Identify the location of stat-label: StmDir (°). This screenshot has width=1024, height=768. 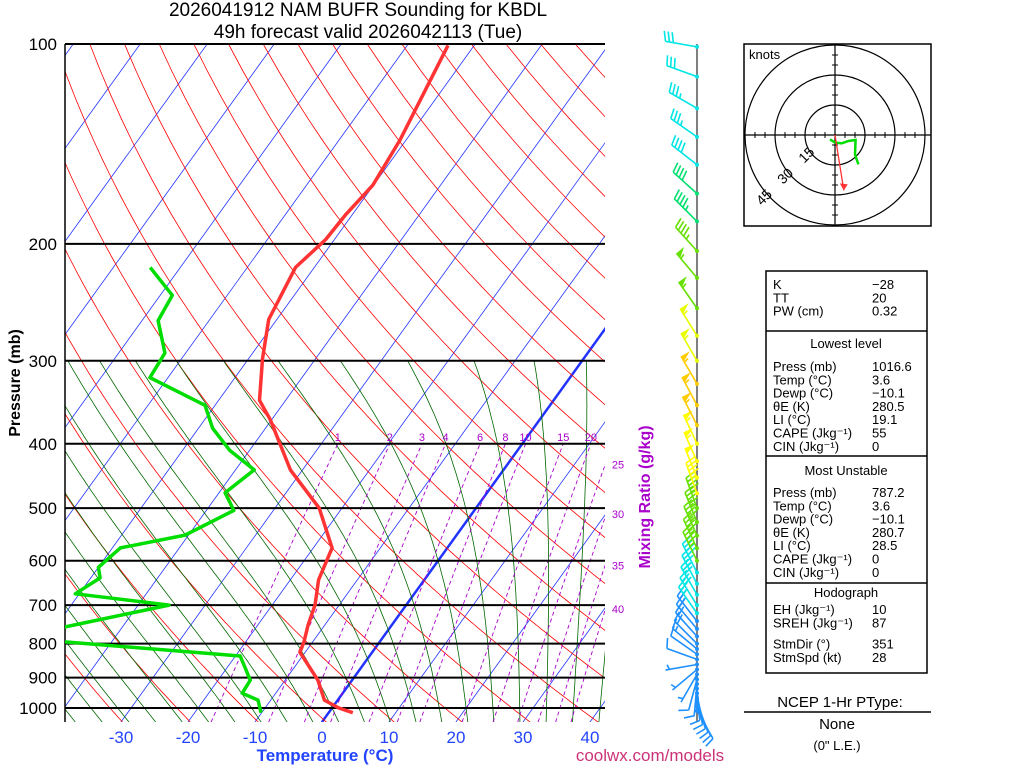
(801, 644).